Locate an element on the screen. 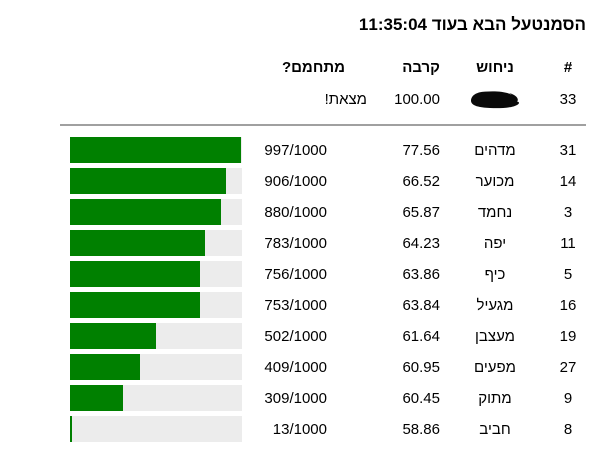 The image size is (616, 453). redaction-scribble-icon is located at coordinates (495, 99).